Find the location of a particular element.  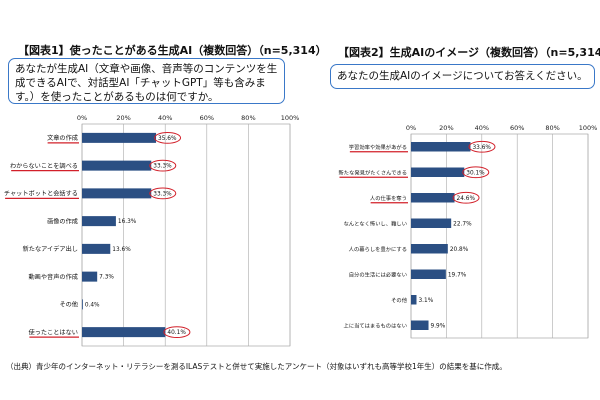

category-label: わからないことを調べる is located at coordinates (44, 166).